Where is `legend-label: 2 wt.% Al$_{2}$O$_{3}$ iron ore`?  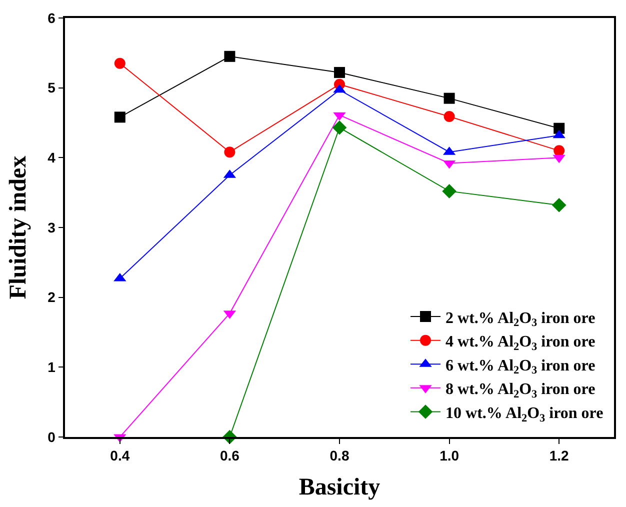
legend-label: 2 wt.% Al$_{2}$O$_{3}$ iron ore is located at coordinates (521, 320).